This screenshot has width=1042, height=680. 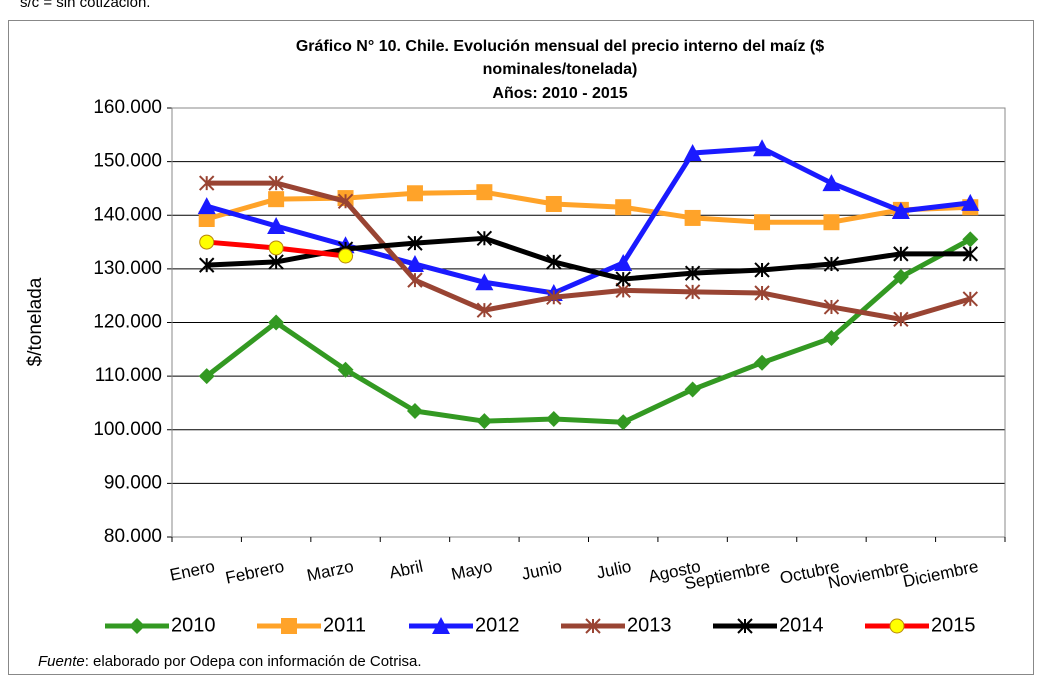 What do you see at coordinates (61, 661) in the screenshot?
I see `source-label: Fuente` at bounding box center [61, 661].